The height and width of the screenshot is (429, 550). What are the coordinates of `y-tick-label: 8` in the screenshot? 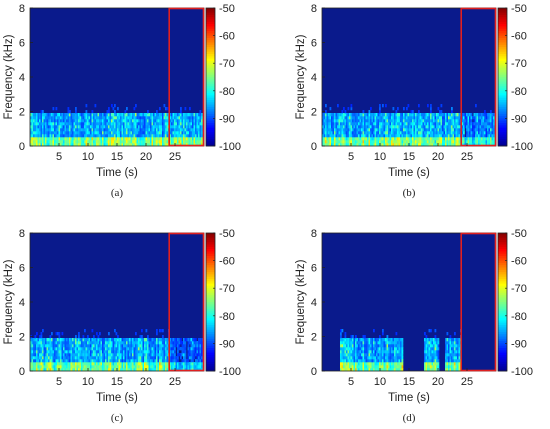 It's located at (314, 234).